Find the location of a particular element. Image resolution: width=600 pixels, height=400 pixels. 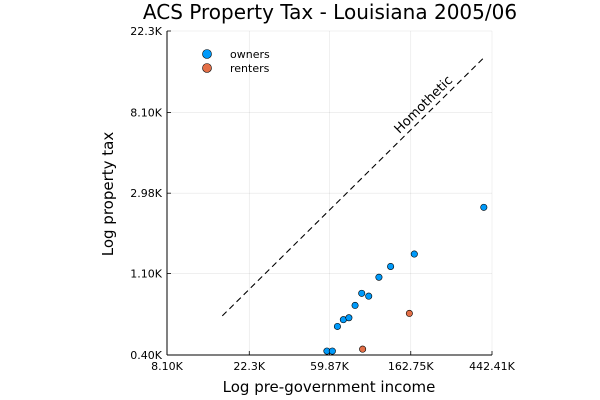

legend-label-owners: owners is located at coordinates (250, 54).